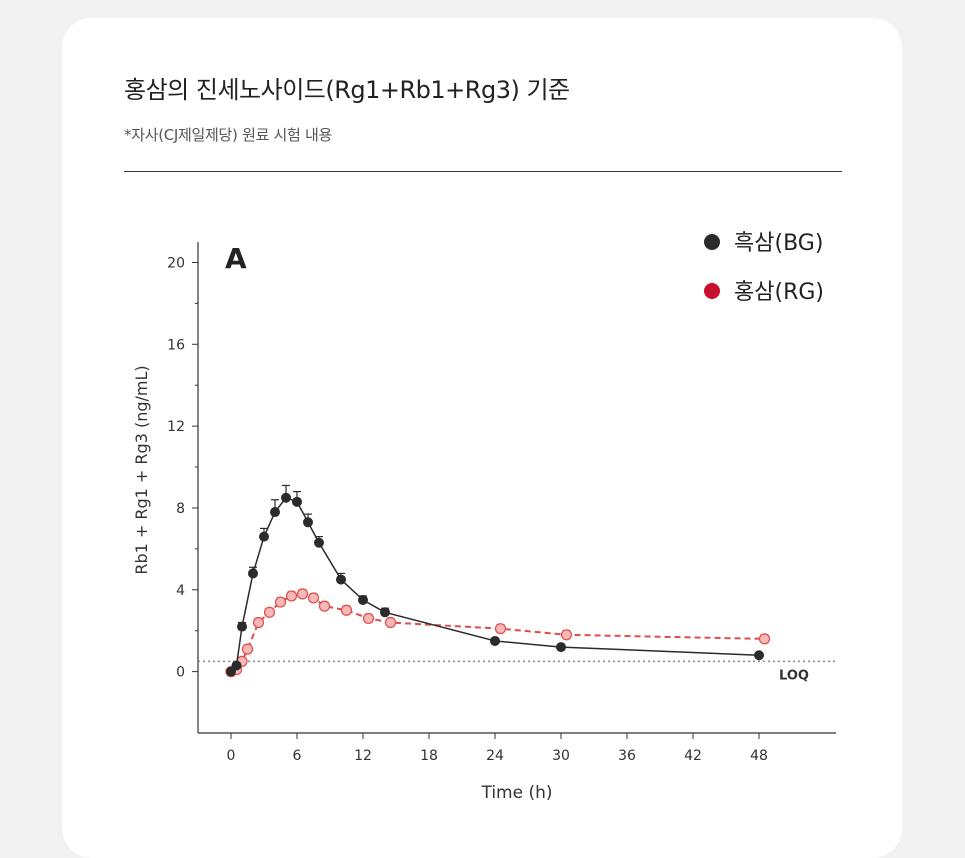  I want to click on series-line, so click(495, 584).